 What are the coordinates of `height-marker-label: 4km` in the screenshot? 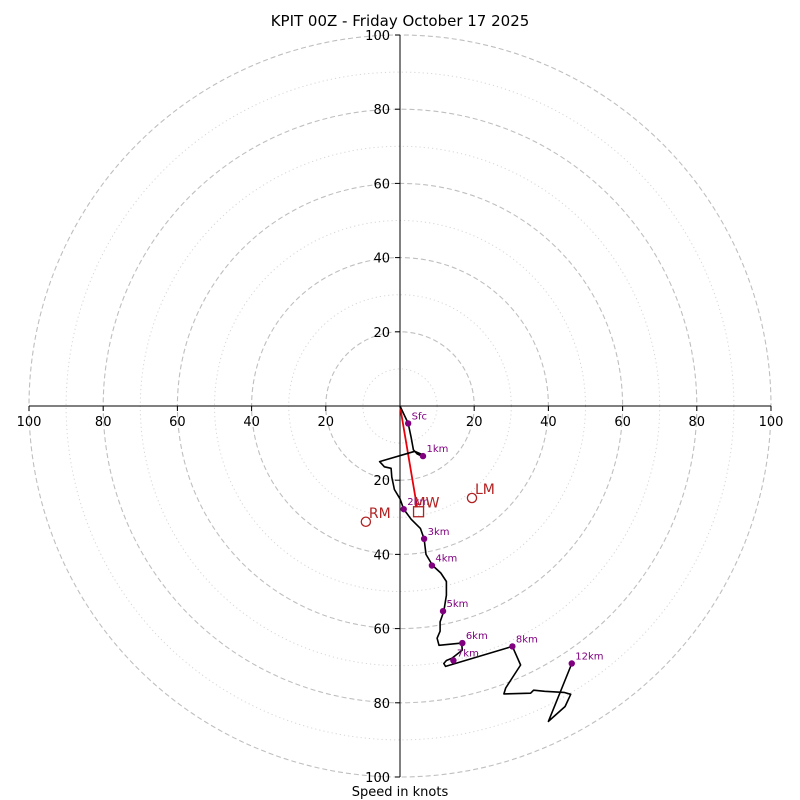 It's located at (446, 559).